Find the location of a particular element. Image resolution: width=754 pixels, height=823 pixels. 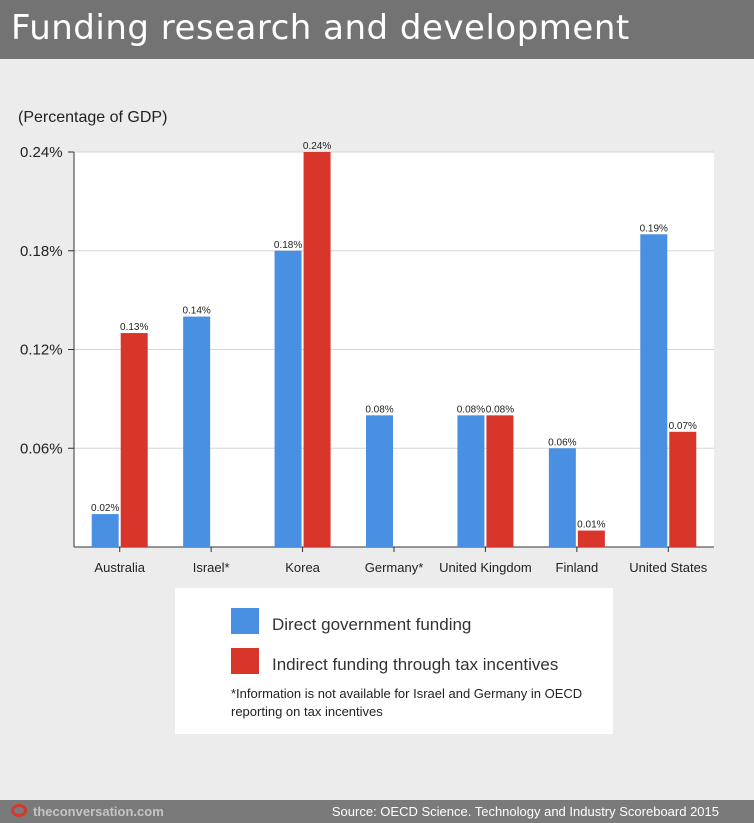

speech-bubble-logo-icon is located at coordinates (19, 810).